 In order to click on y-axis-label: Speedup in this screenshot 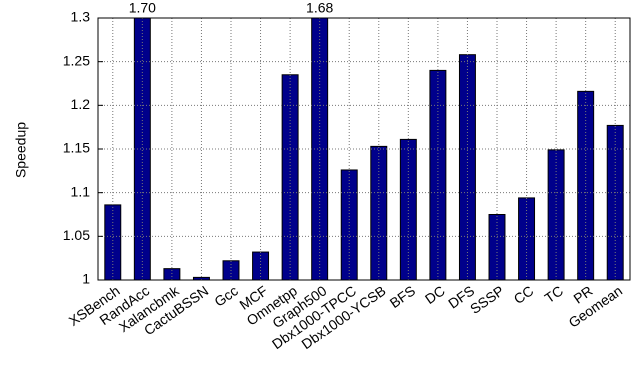, I will do `click(21, 150)`.